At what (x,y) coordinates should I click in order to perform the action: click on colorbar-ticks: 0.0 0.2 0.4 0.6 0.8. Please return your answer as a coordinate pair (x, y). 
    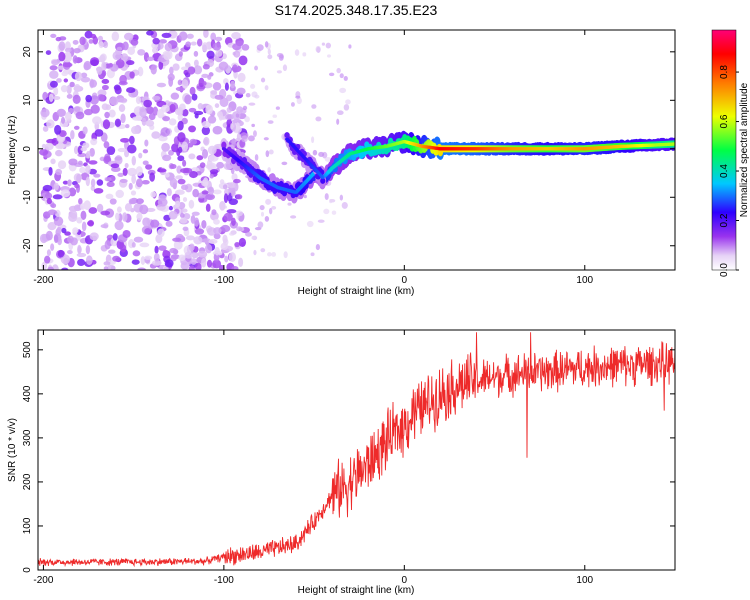
    Looking at the image, I should click on (729, 171).